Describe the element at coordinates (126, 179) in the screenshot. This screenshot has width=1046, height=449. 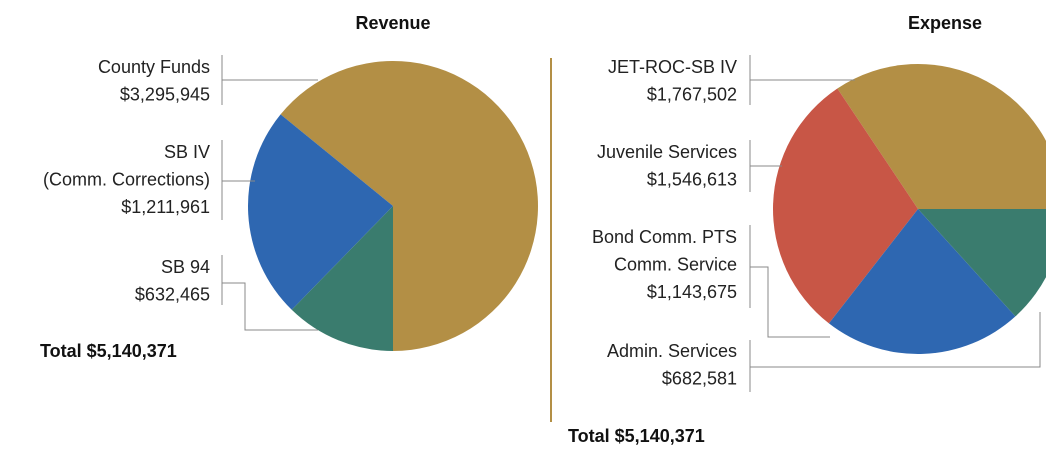
I see `slice-label: (Comm. Corrections)` at that location.